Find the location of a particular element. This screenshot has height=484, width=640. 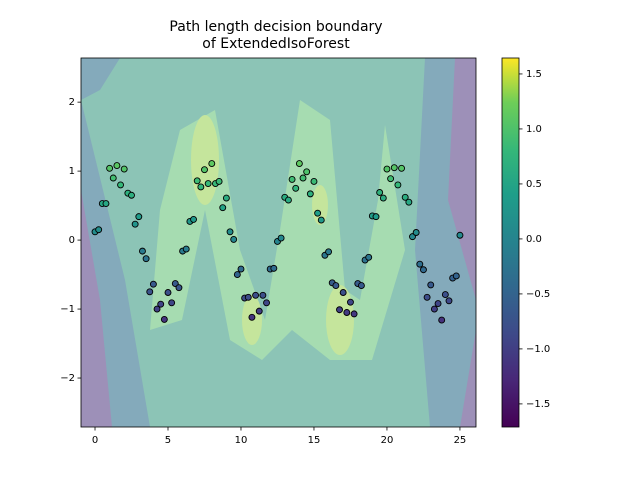

colorbar-tick-label: 1.0 is located at coordinates (534, 129).